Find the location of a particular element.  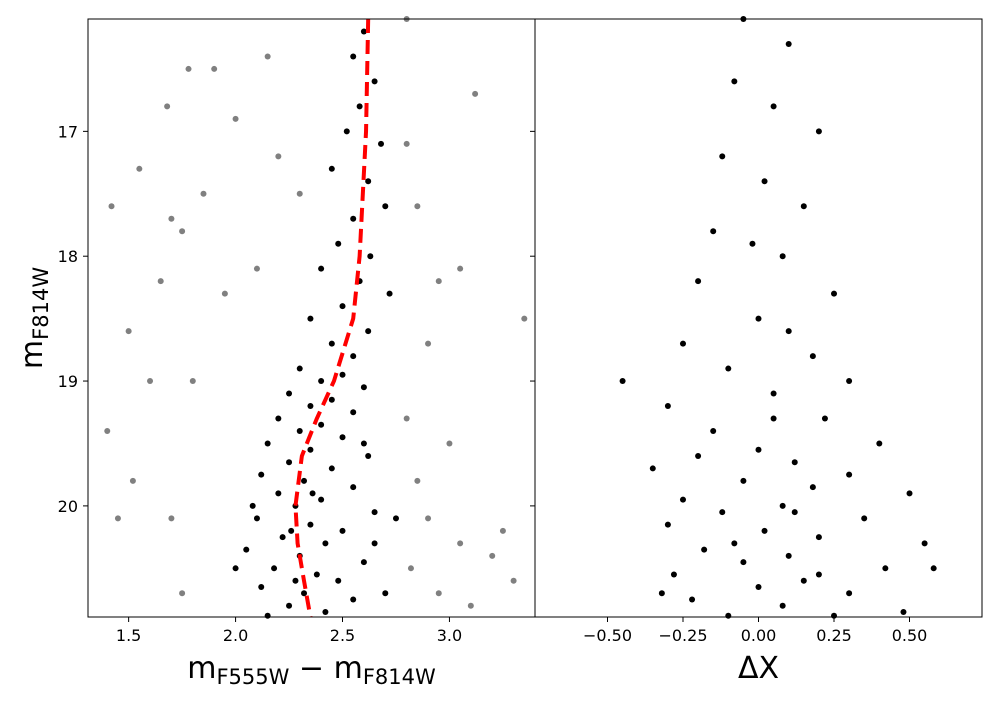

y-tick-label: 17 is located at coordinates (68, 131).